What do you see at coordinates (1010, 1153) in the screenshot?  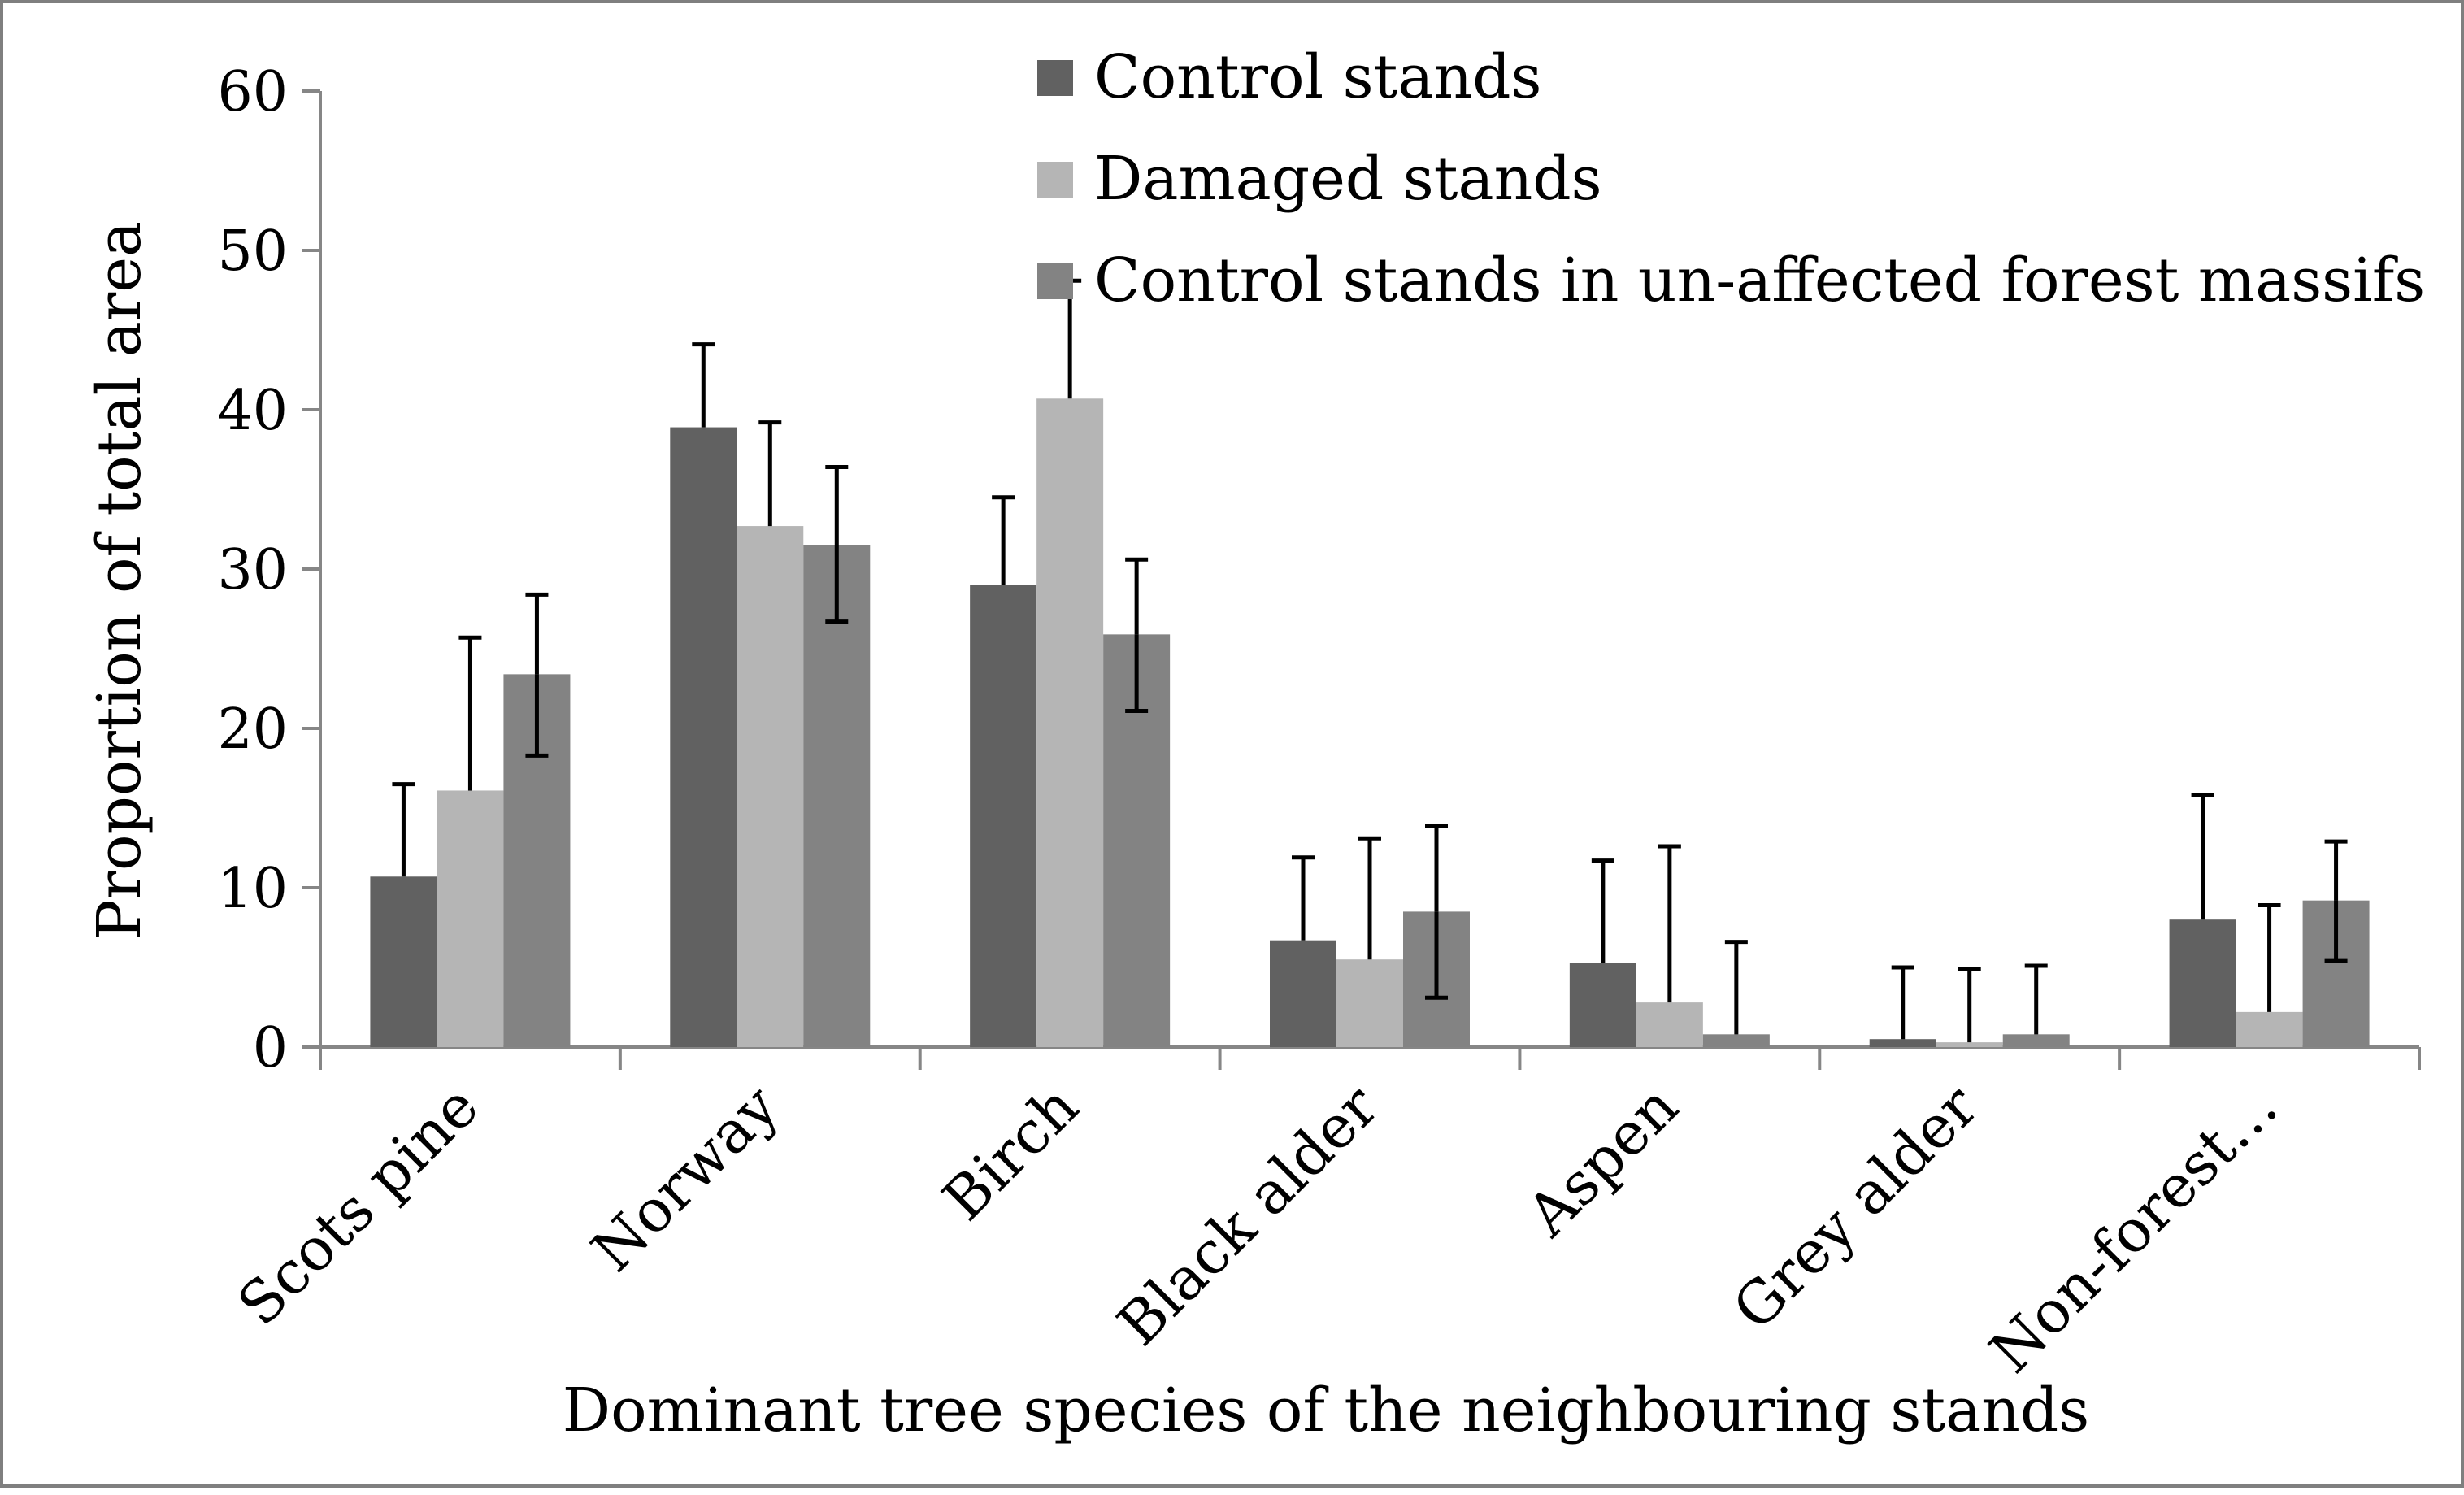 I see `x-tick-label: Birch` at bounding box center [1010, 1153].